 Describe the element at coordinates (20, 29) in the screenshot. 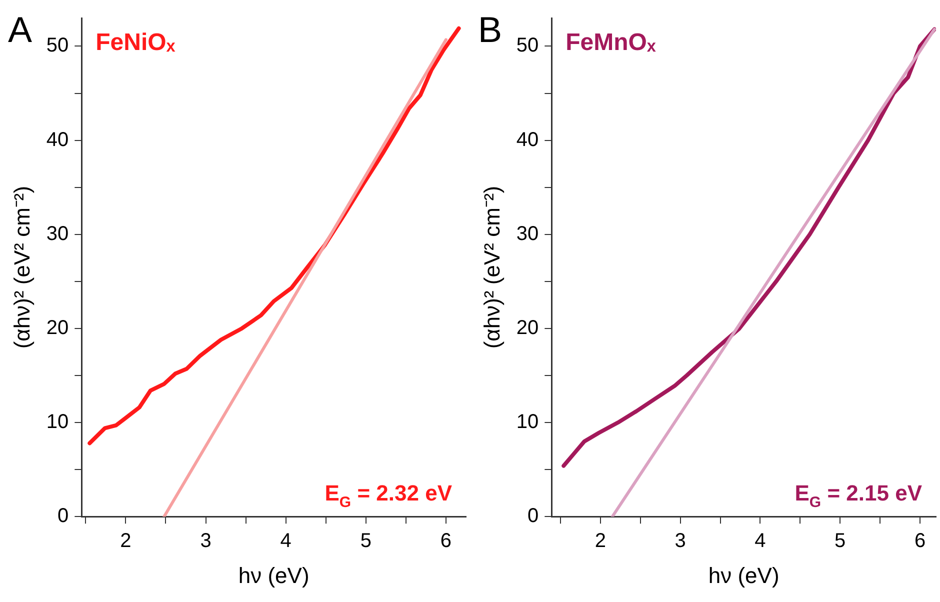

I see `text: A` at that location.